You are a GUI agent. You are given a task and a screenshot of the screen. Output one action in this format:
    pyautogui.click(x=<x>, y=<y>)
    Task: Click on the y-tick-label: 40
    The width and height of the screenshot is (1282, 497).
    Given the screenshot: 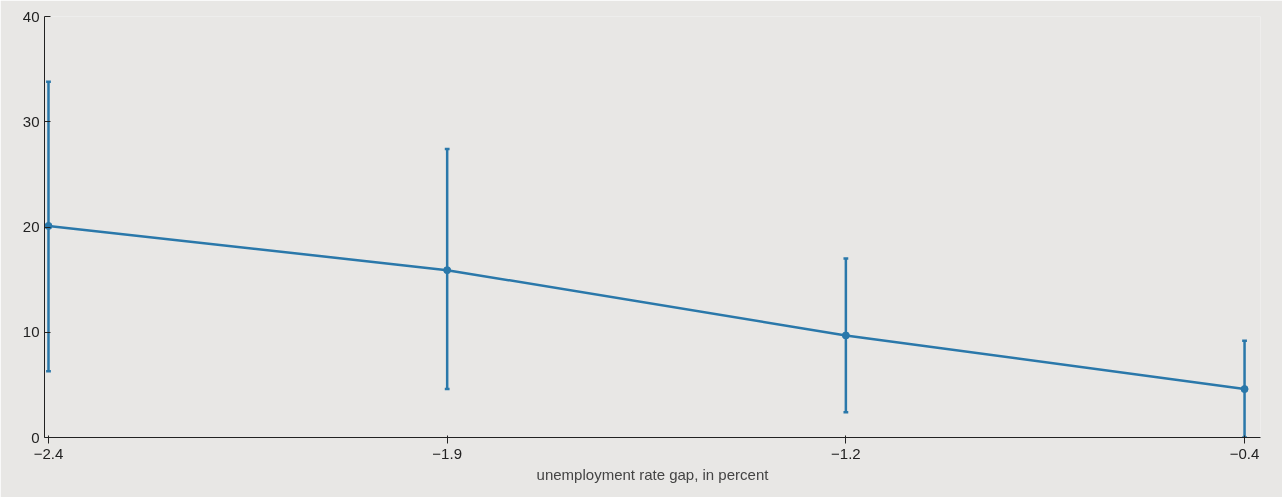 What is the action you would take?
    pyautogui.click(x=31, y=16)
    